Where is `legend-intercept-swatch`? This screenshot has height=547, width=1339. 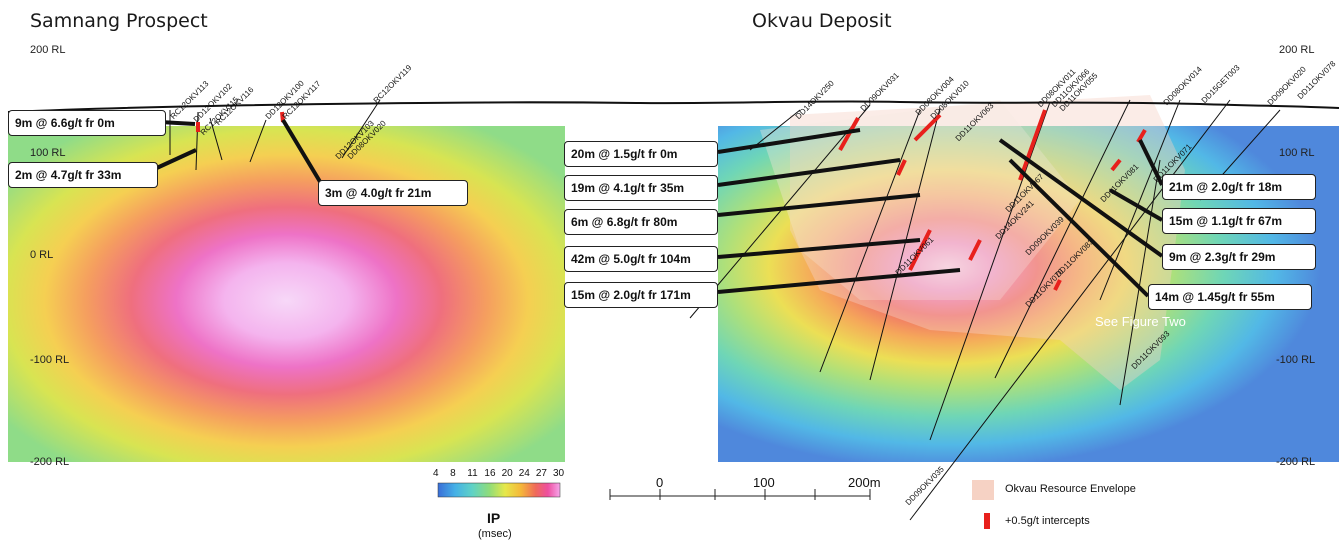
legend-intercept-swatch is located at coordinates (987, 521).